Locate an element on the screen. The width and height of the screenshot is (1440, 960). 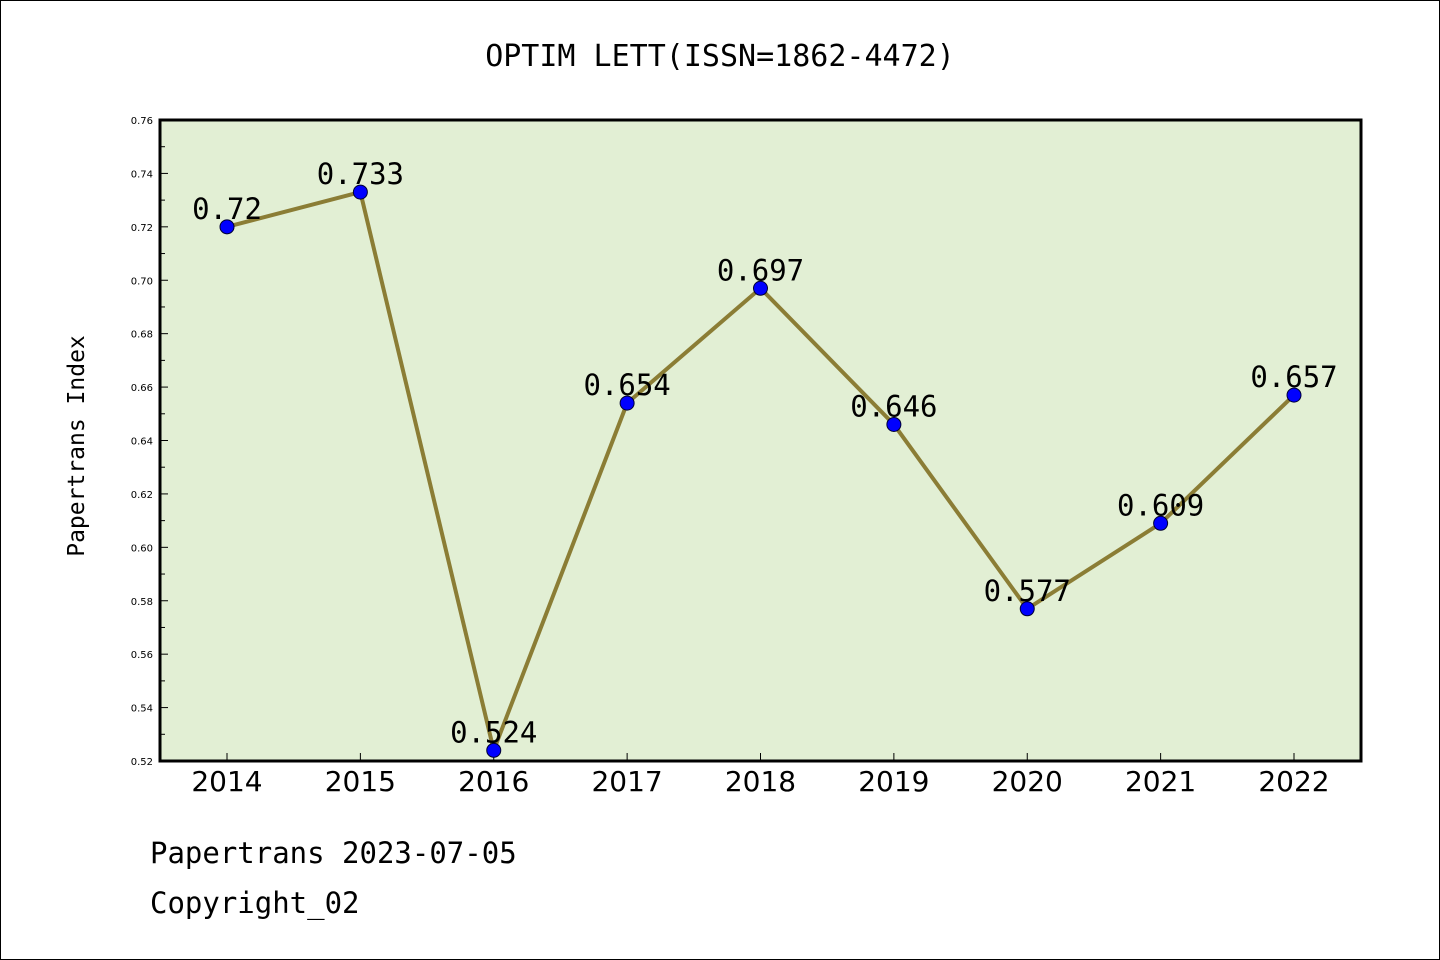
y-tick-label: 0.64 is located at coordinates (142, 442).